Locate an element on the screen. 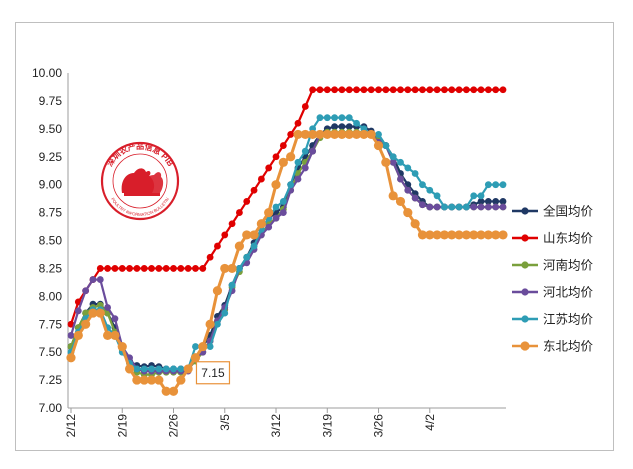  legend-label: 江苏均价 is located at coordinates (568, 319).